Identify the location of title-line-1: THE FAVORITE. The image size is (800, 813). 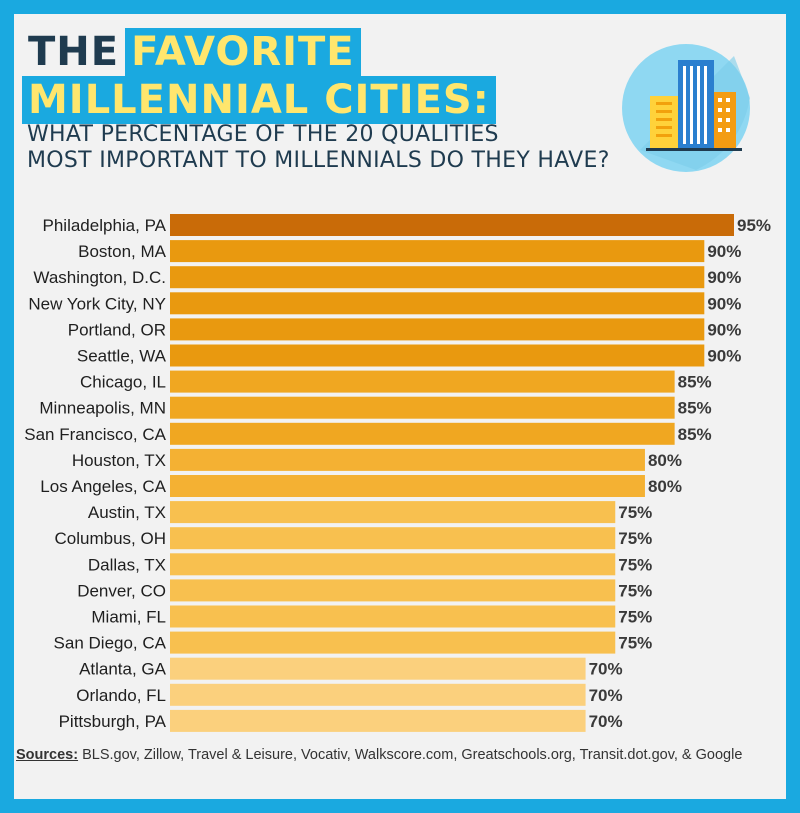
(259, 52).